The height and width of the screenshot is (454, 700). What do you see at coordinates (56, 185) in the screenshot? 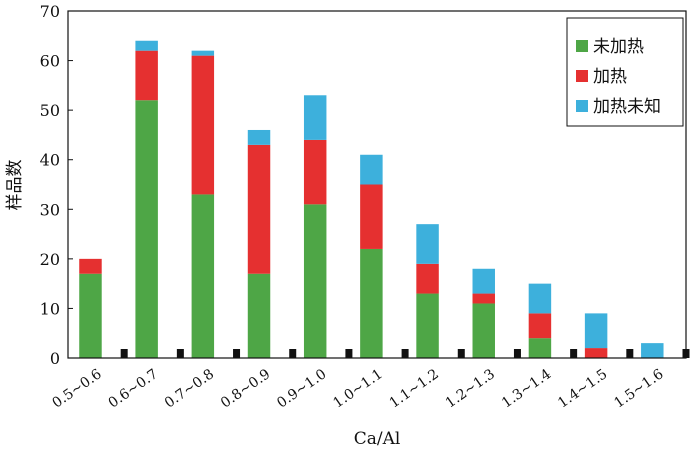
I see `y-axis: 0 10 20 30 40 50 60 70` at bounding box center [56, 185].